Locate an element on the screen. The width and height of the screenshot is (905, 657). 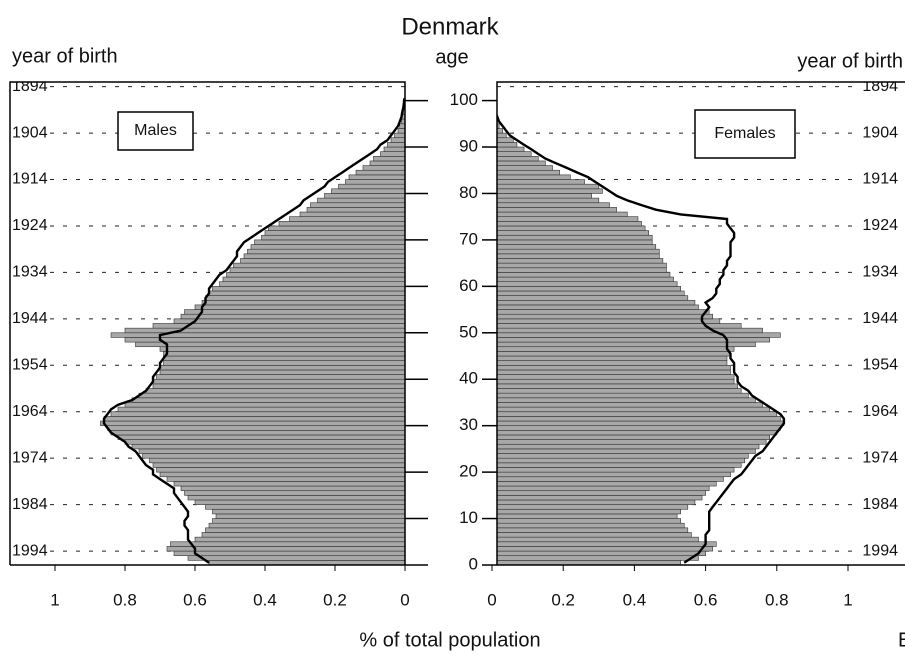
yob-tick-label: 1974 is located at coordinates (880, 457).